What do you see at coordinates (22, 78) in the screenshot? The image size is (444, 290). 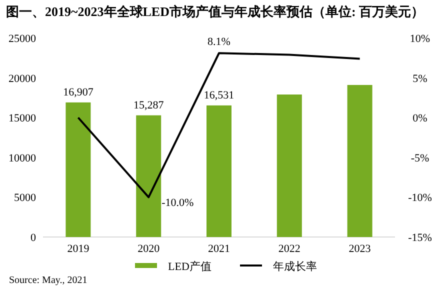 I see `y-tick-label: 20000` at bounding box center [22, 78].